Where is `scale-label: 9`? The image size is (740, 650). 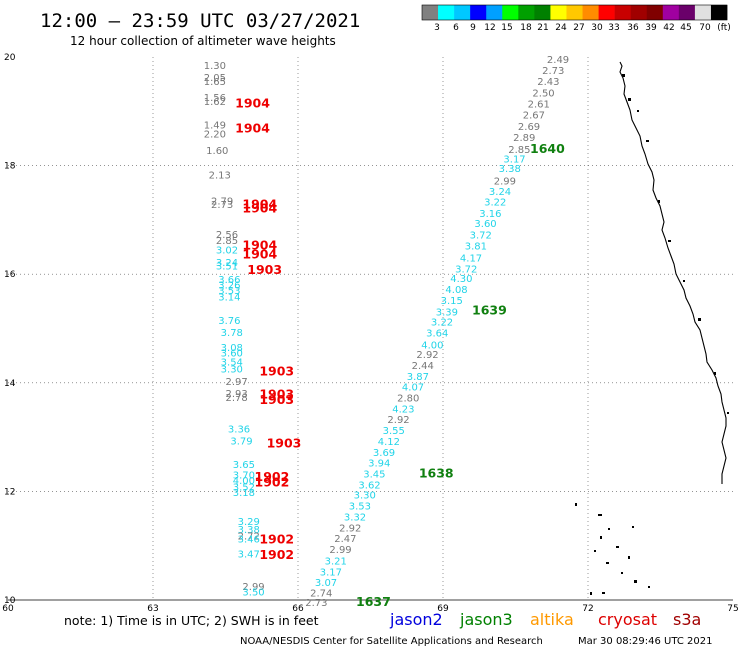
scale-label: 9 is located at coordinates (473, 28).